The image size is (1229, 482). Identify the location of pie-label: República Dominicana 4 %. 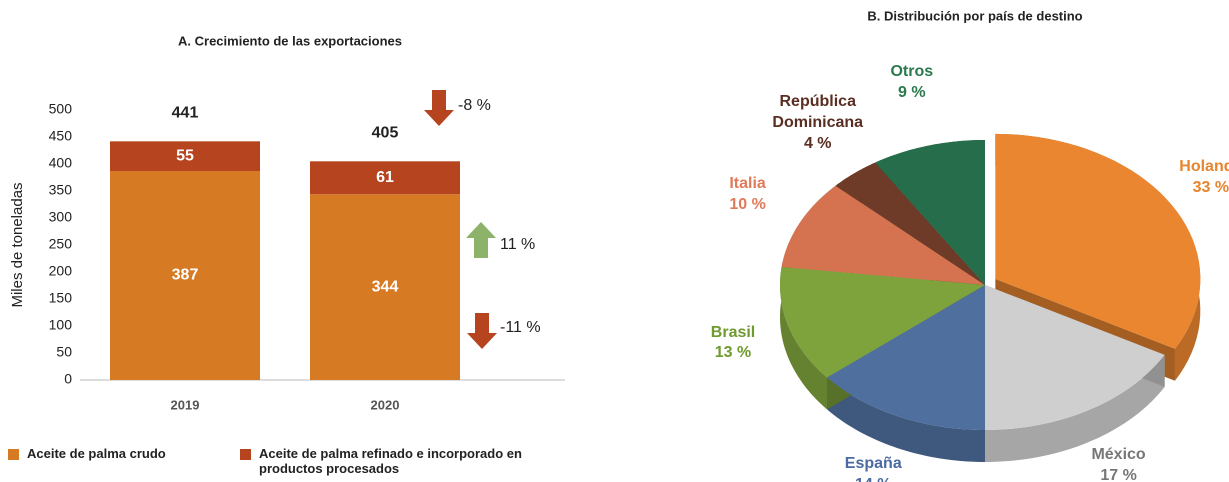
(818, 123).